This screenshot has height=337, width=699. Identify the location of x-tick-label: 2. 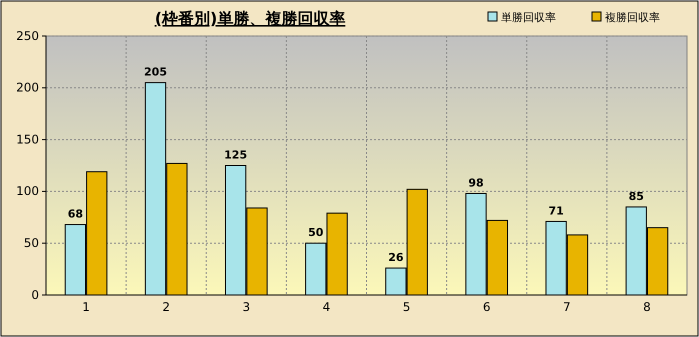
(166, 307).